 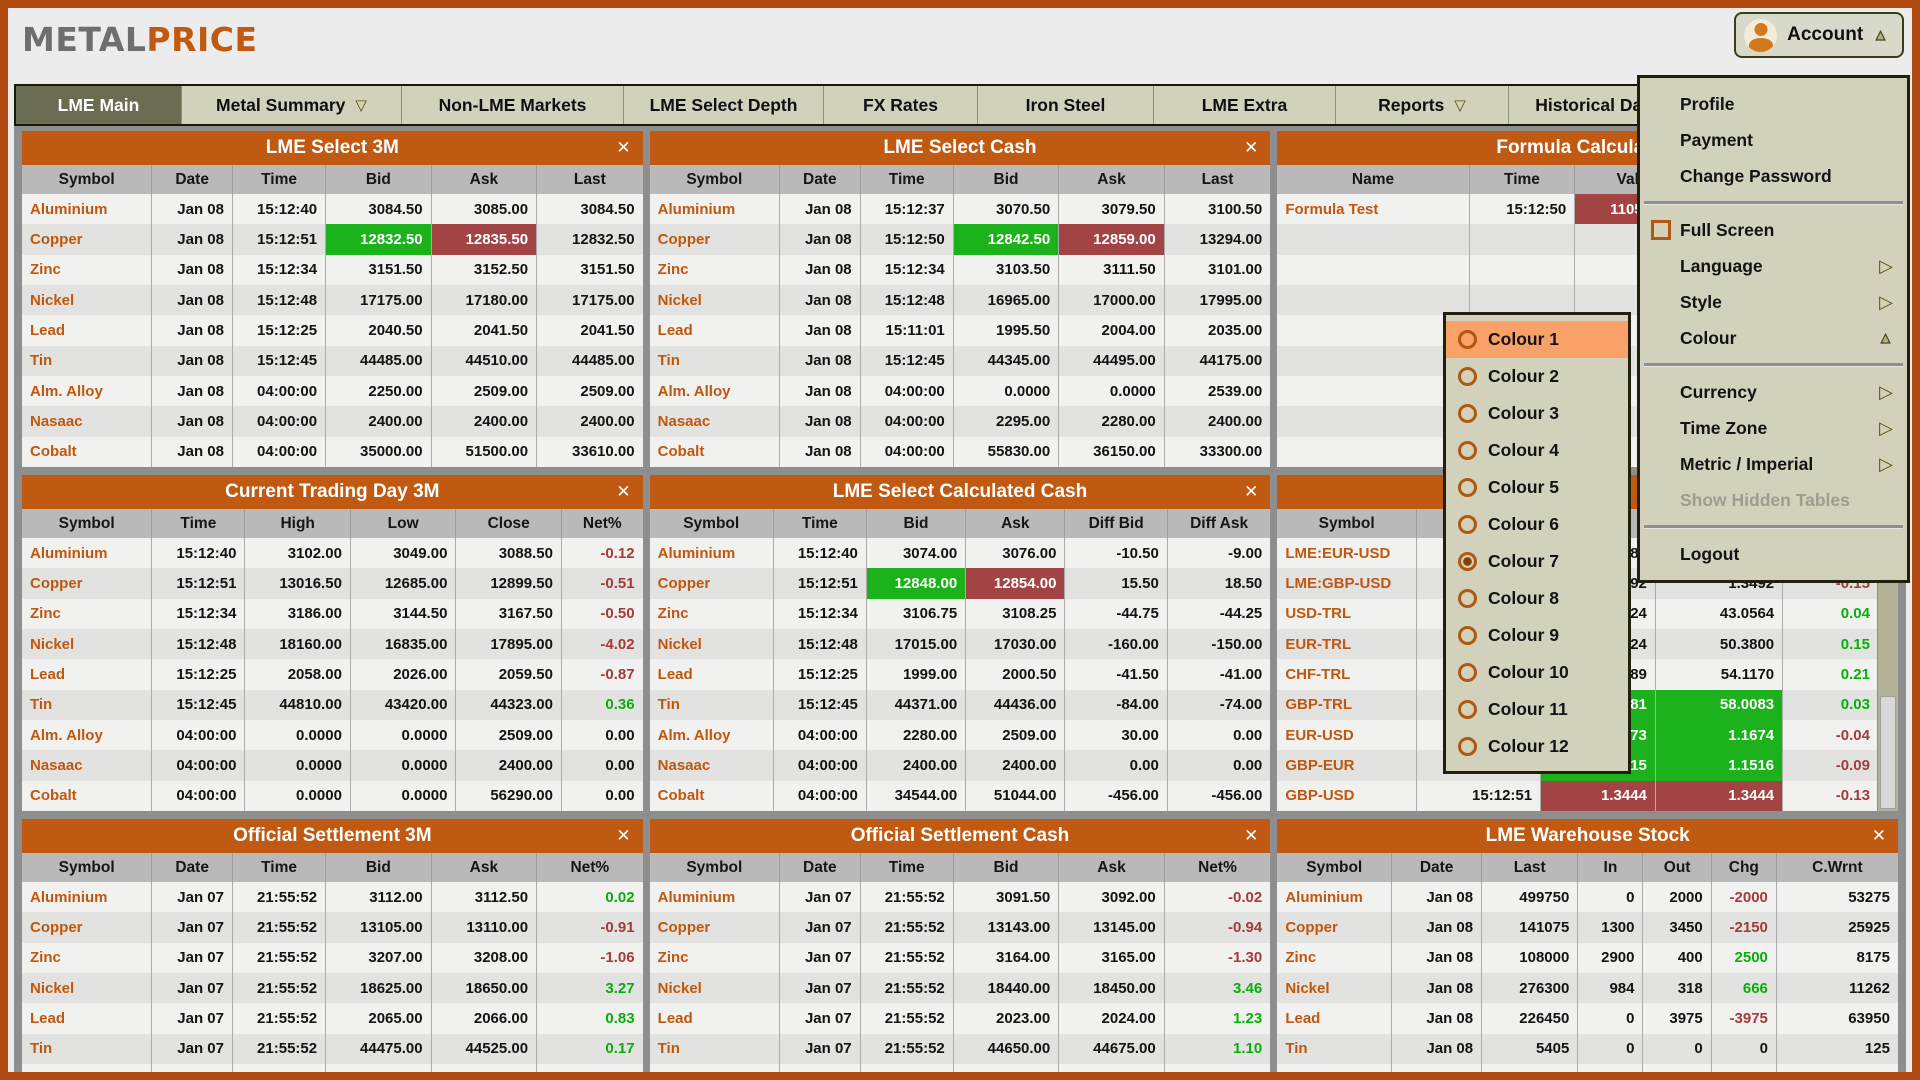 What do you see at coordinates (907, 451) in the screenshot?
I see `value-cell: 04:00:00` at bounding box center [907, 451].